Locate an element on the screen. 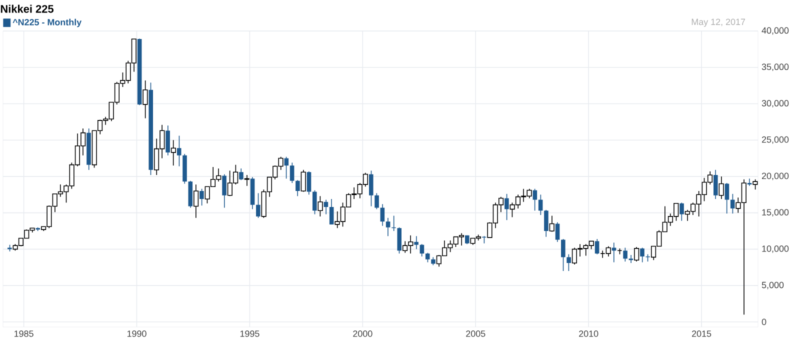 The width and height of the screenshot is (800, 347). y-tick-label: 35,000 is located at coordinates (775, 68).